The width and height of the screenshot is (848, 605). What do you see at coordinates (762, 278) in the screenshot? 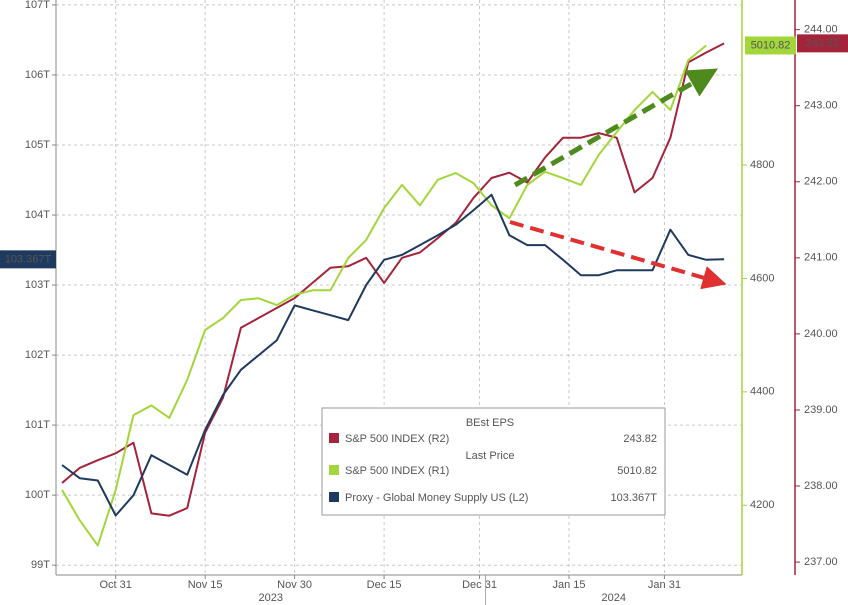
I see `y2-tick-label: 4600` at bounding box center [762, 278].